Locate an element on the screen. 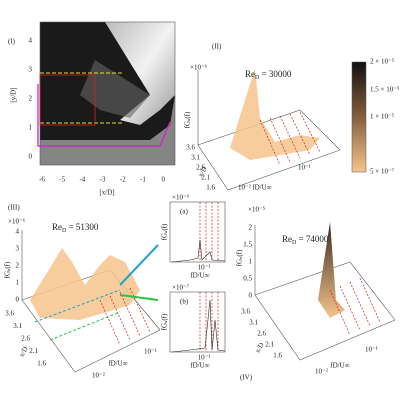 This screenshot has height=400, width=400. annotation-part: = 74000 is located at coordinates (312, 239).